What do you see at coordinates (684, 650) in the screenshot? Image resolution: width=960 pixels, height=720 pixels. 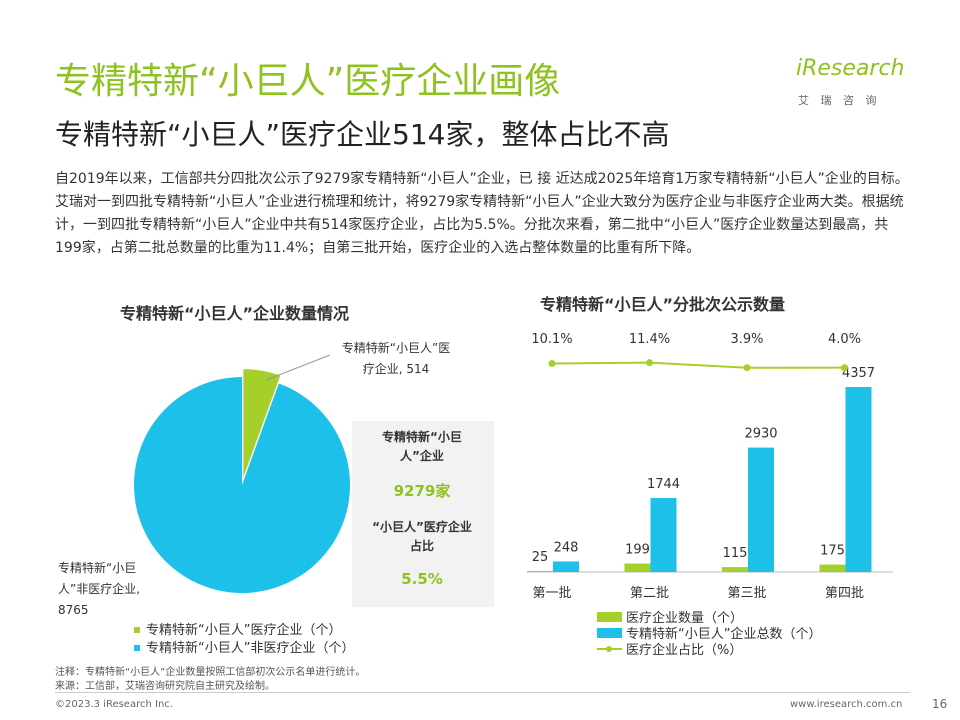 I see `legend-label: 医疗企业占比（%）` at bounding box center [684, 650].